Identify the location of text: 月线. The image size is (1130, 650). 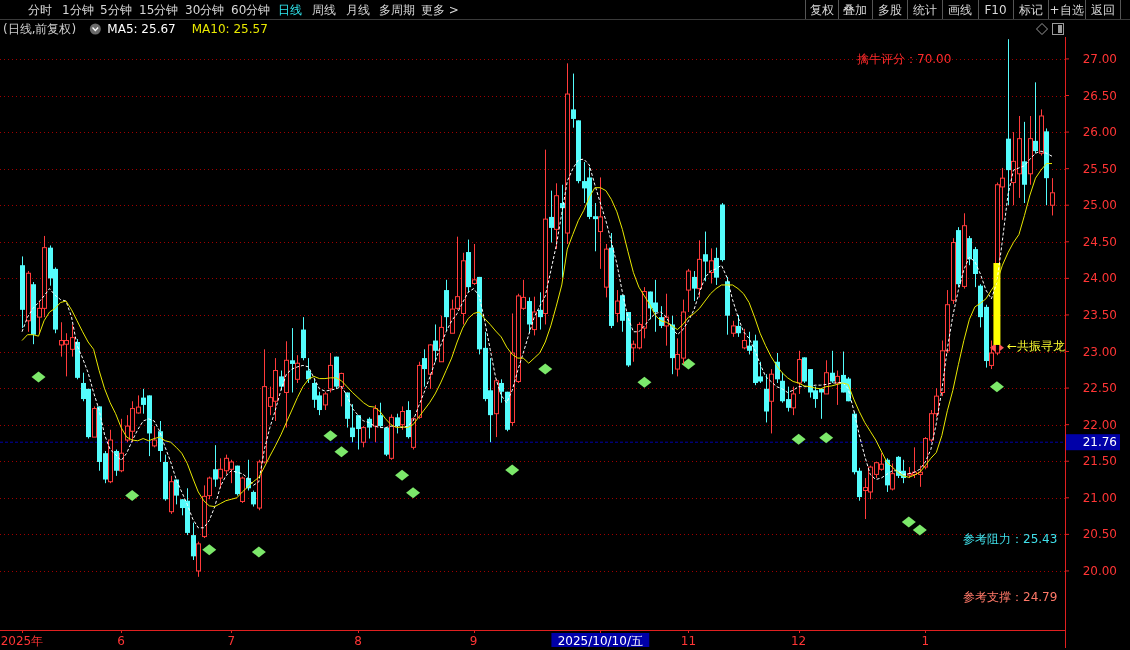
(358, 10).